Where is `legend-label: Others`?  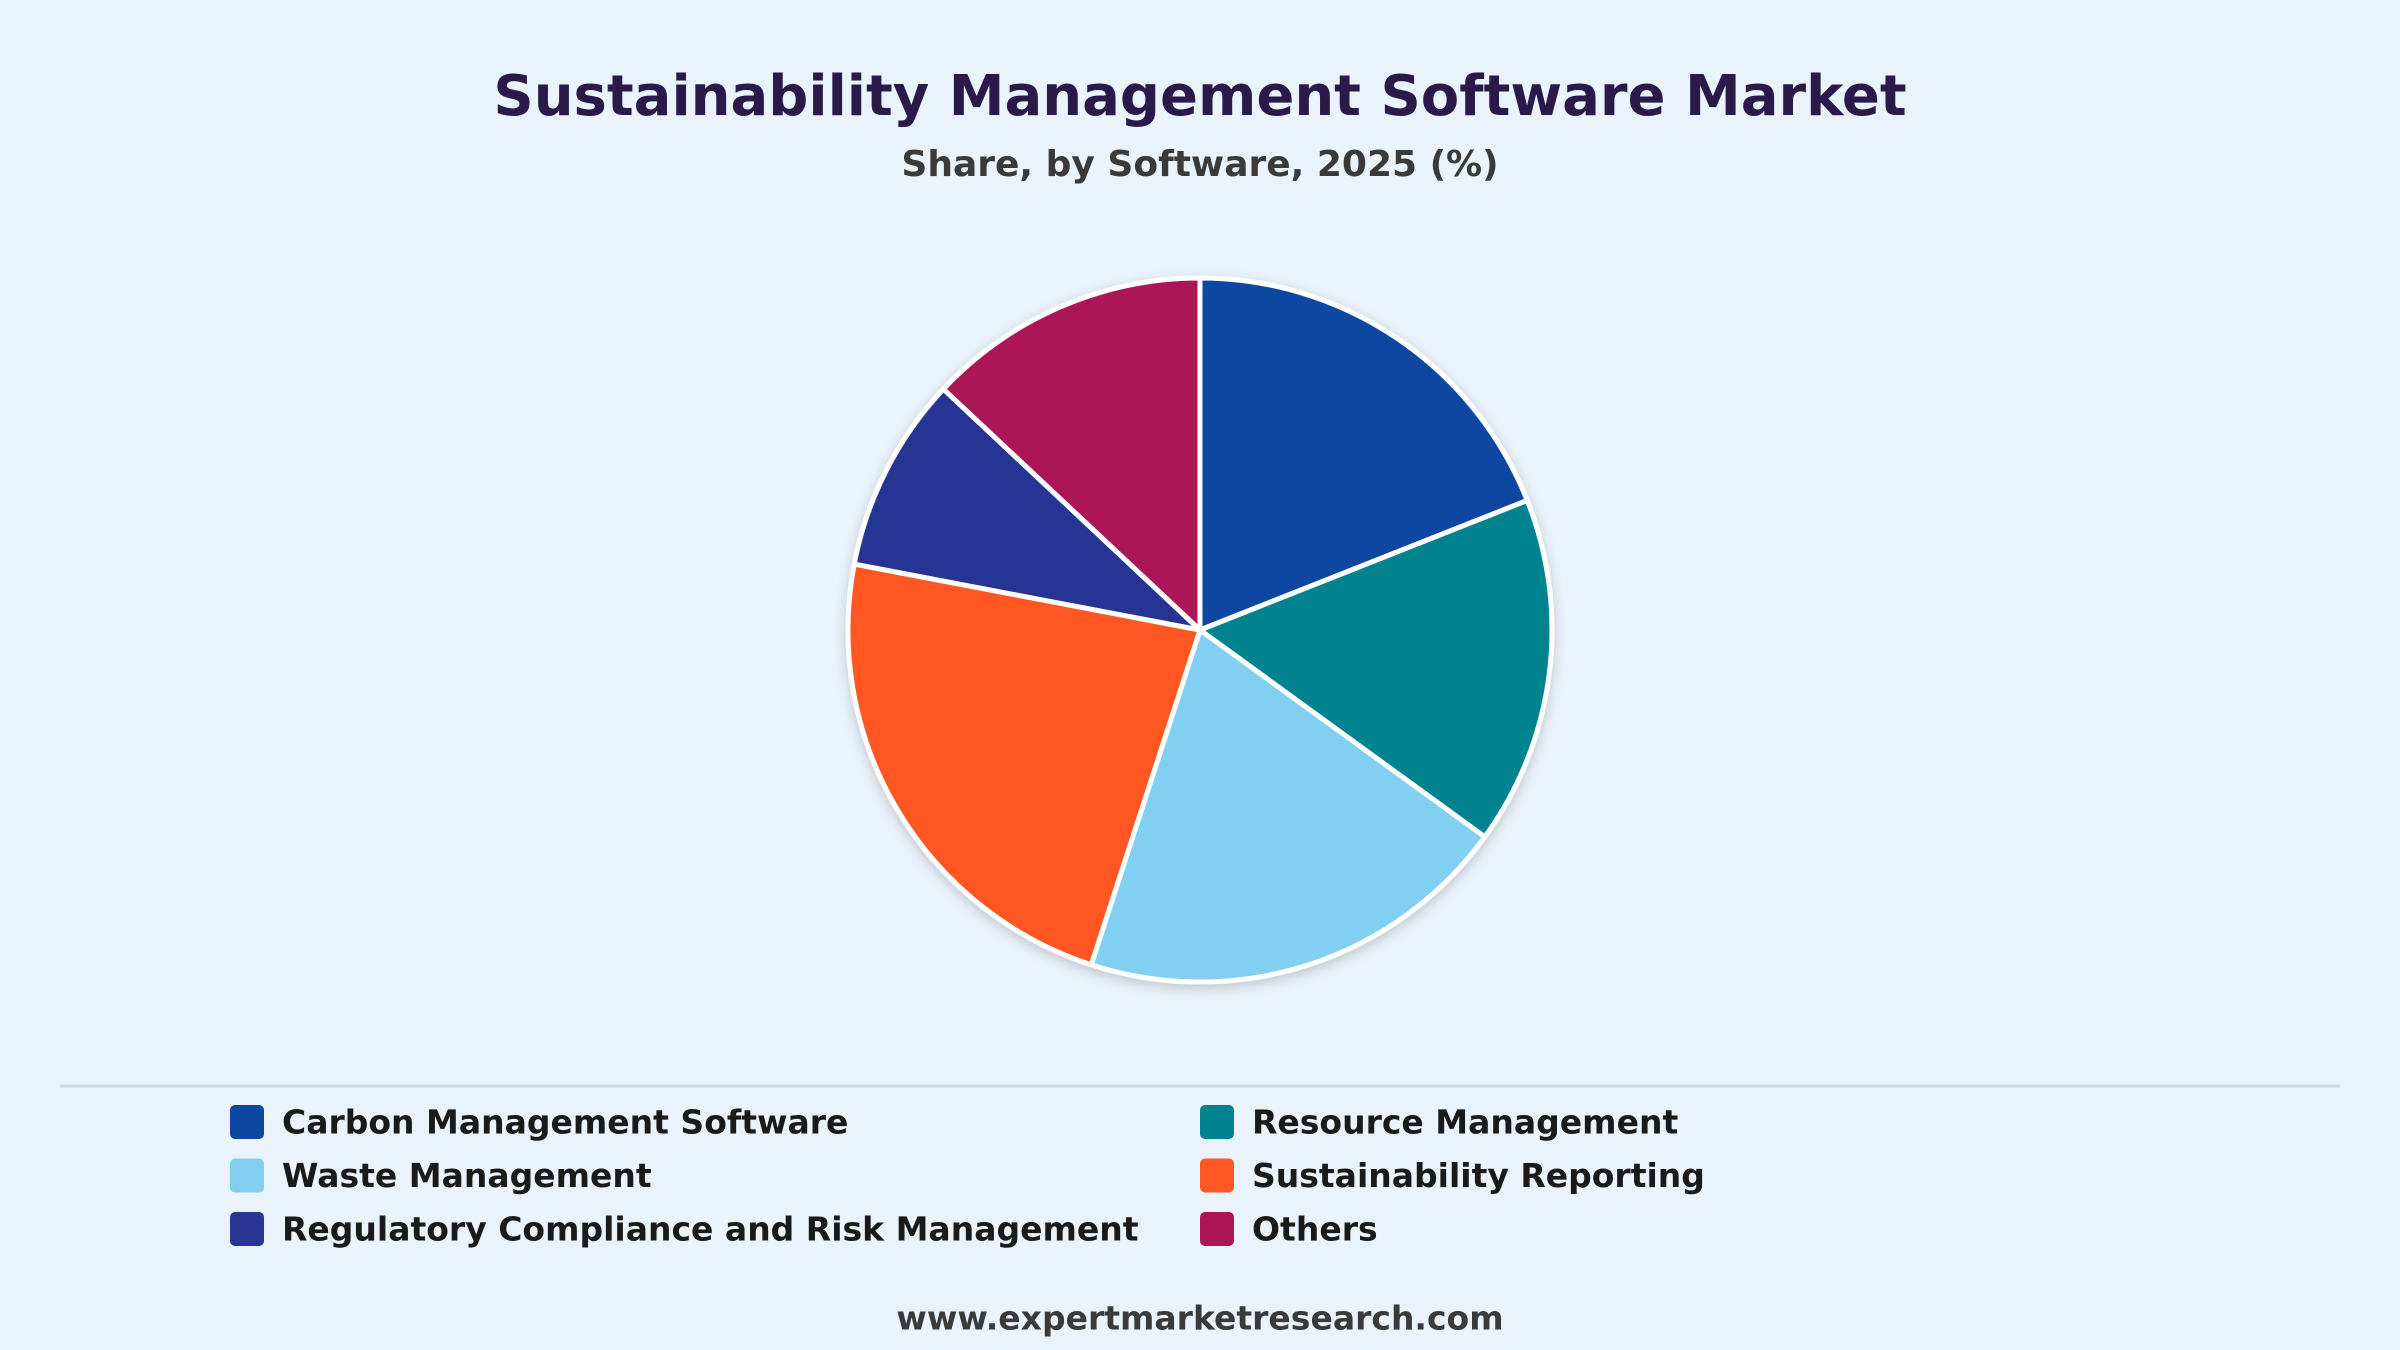 legend-label: Others is located at coordinates (1315, 1229).